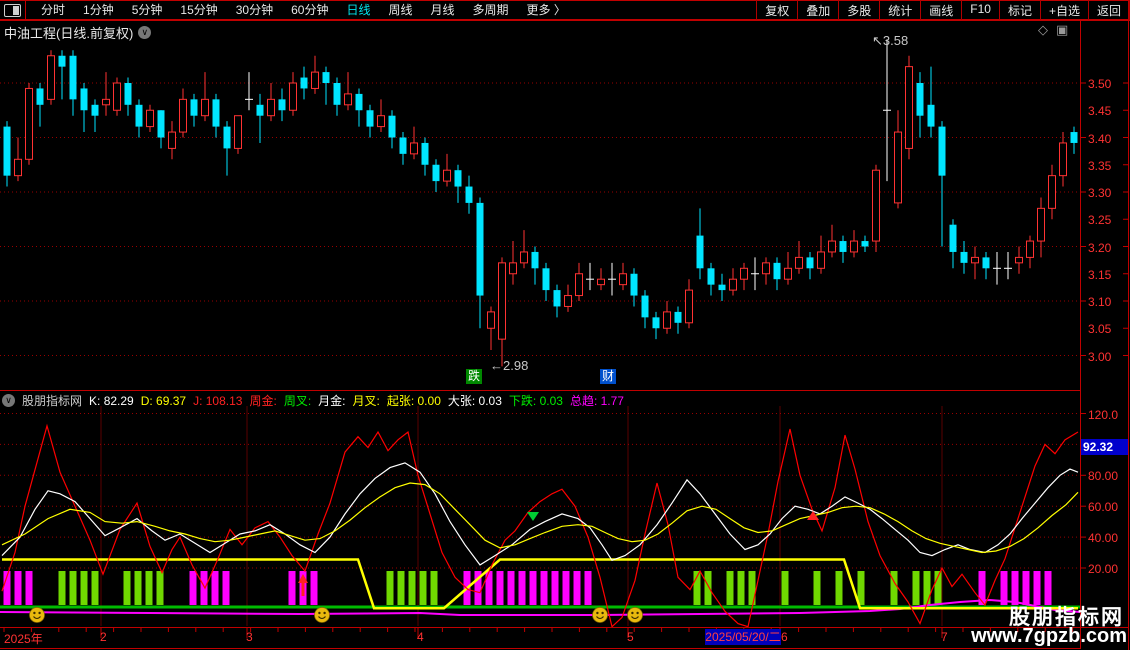  Describe the element at coordinates (817, 10) in the screenshot. I see `tool-button-叠加: 叠加` at that location.